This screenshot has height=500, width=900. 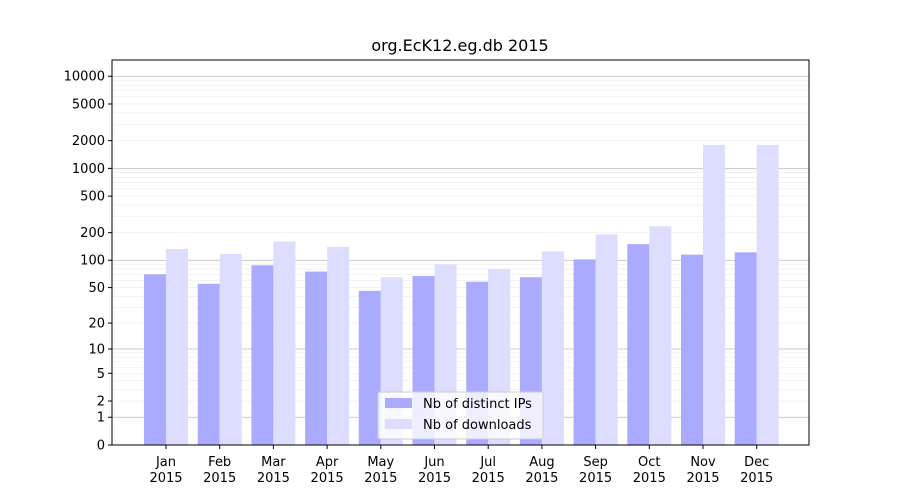 What do you see at coordinates (101, 402) in the screenshot?
I see `y-tick-label: 2` at bounding box center [101, 402].